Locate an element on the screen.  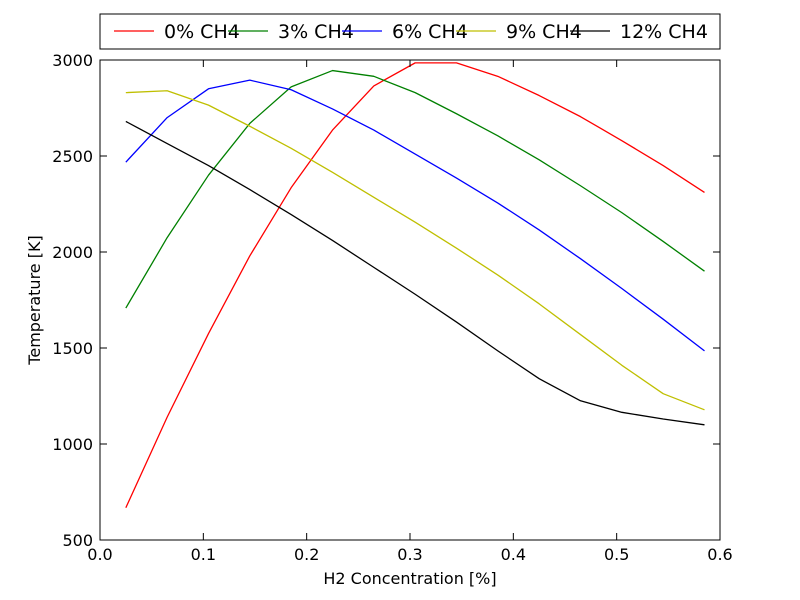
x-tick-label: 0.6 is located at coordinates (719, 554).